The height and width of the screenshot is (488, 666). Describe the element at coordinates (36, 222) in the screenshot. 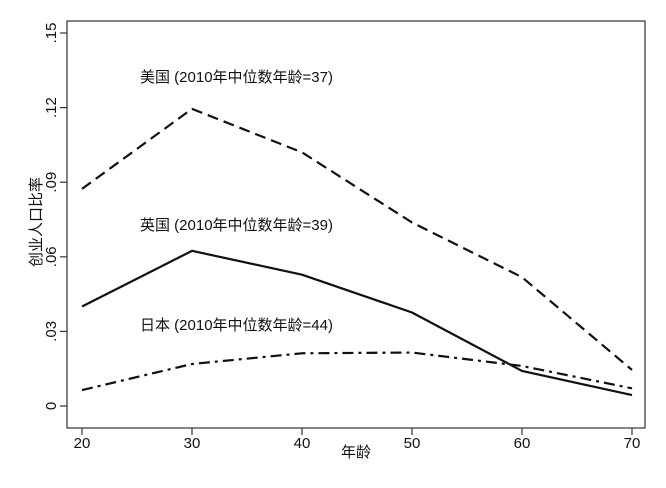

I see `y-axis-label: 创业人口比率` at that location.